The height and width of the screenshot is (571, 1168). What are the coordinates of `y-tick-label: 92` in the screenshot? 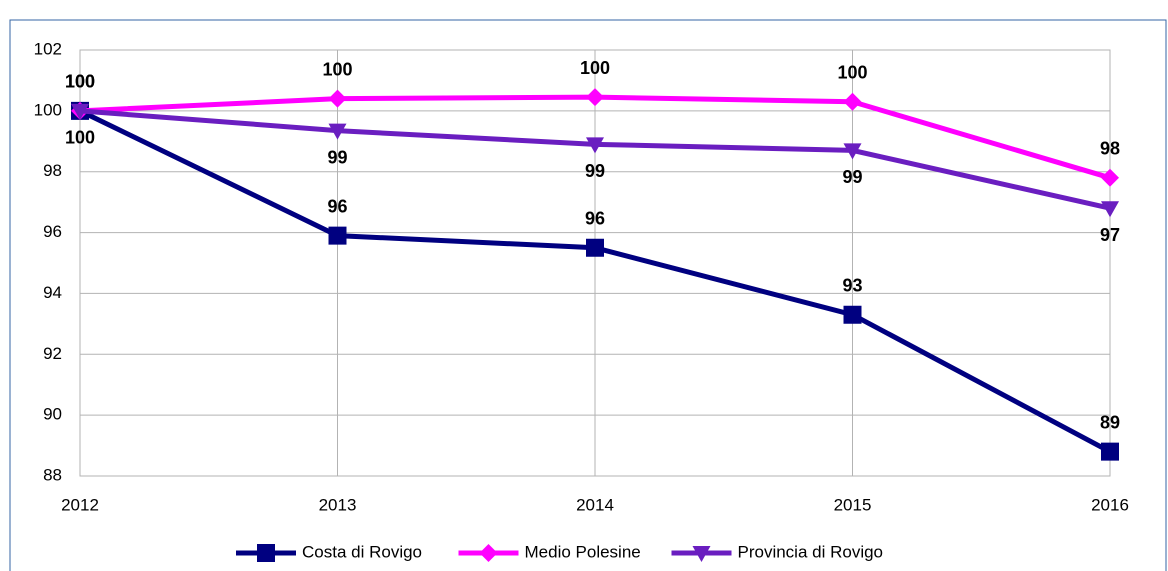 It's located at (52, 353).